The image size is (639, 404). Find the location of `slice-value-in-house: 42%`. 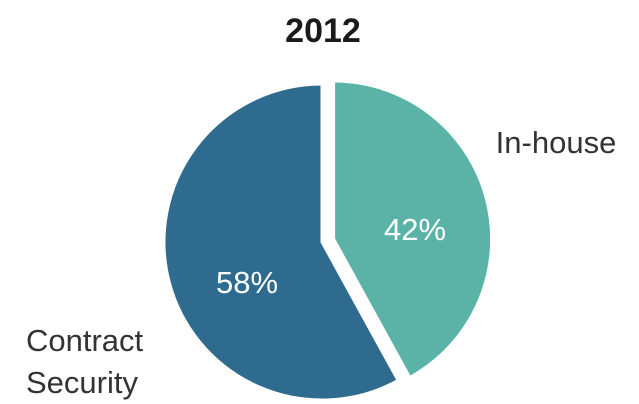

slice-value-in-house: 42% is located at coordinates (415, 229).